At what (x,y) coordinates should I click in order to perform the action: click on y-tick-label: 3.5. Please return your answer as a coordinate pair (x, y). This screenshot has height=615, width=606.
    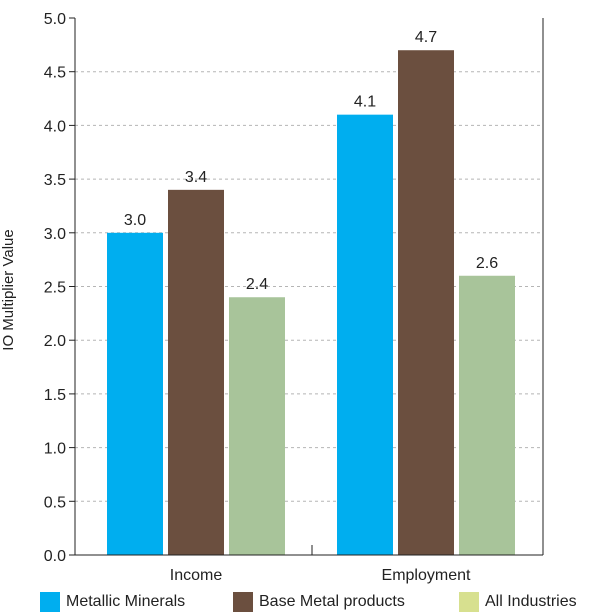
    Looking at the image, I should click on (55, 180).